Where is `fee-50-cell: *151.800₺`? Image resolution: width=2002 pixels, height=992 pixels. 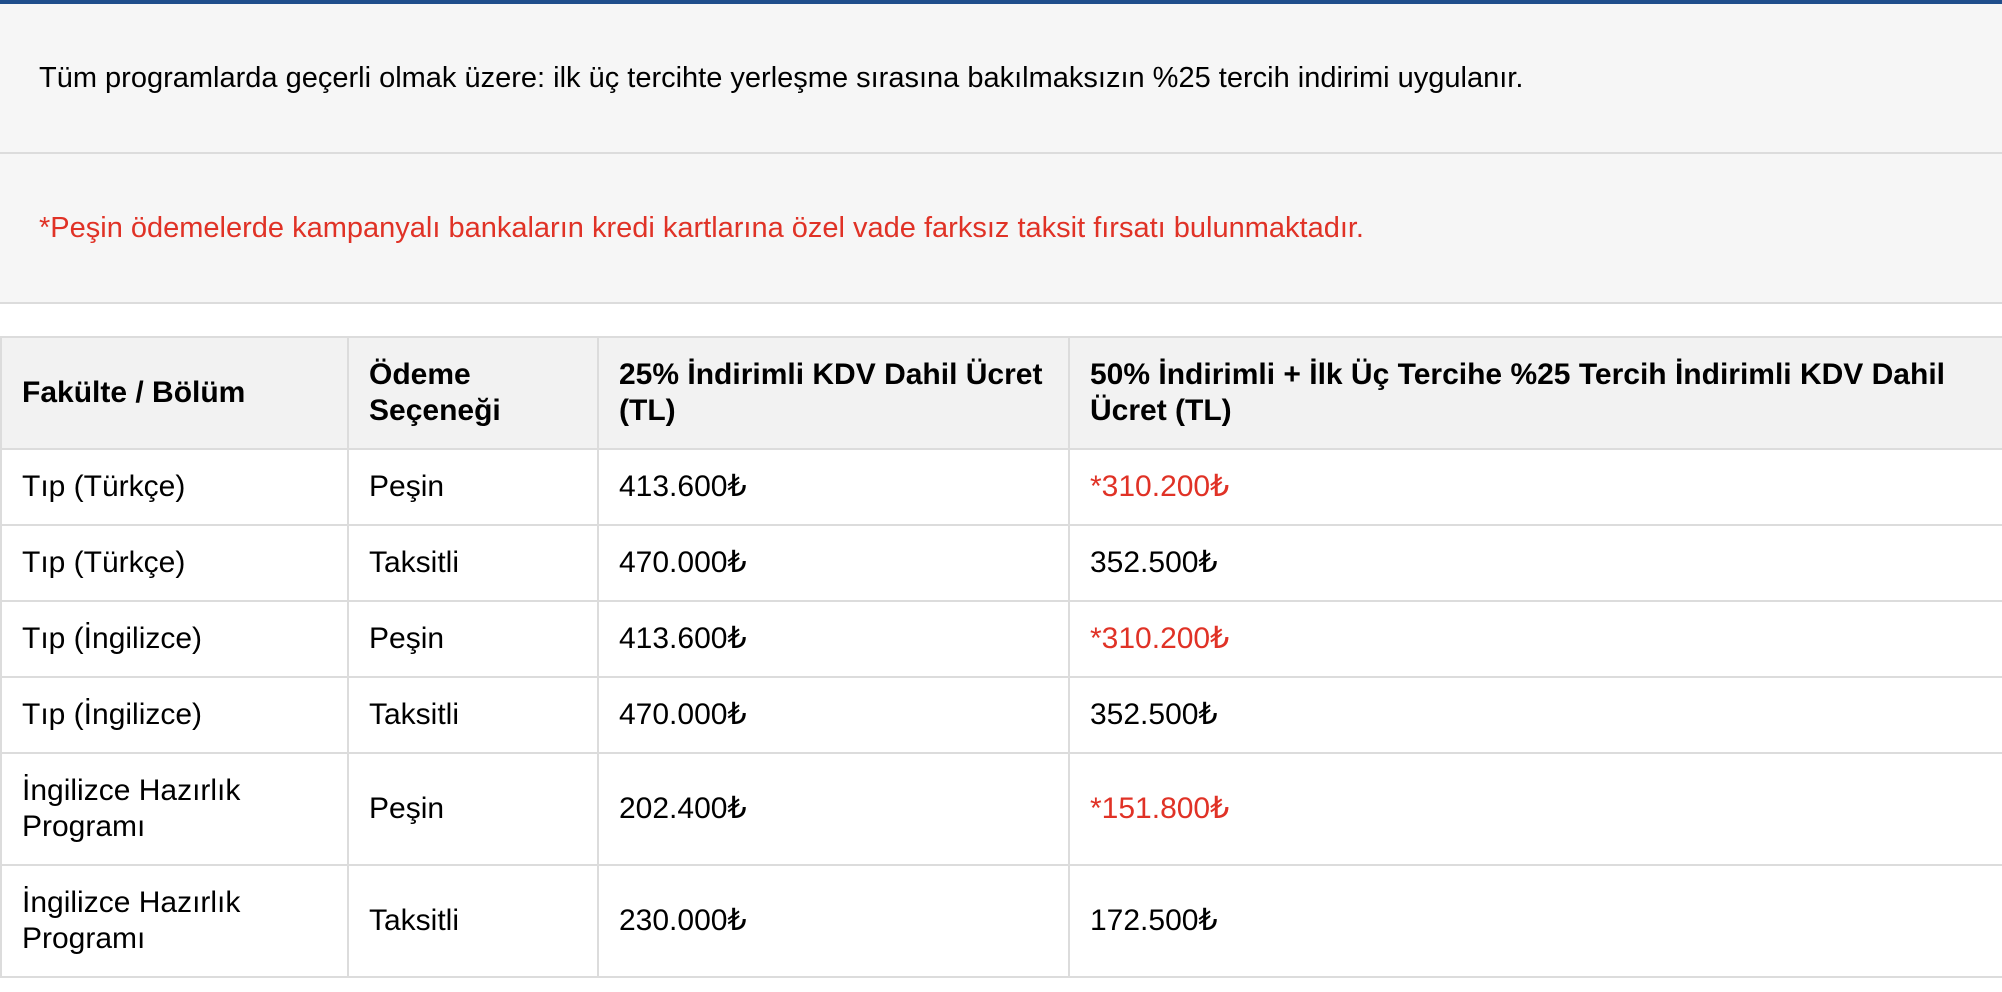
fee-50-cell: *151.800₺ is located at coordinates (1535, 809).